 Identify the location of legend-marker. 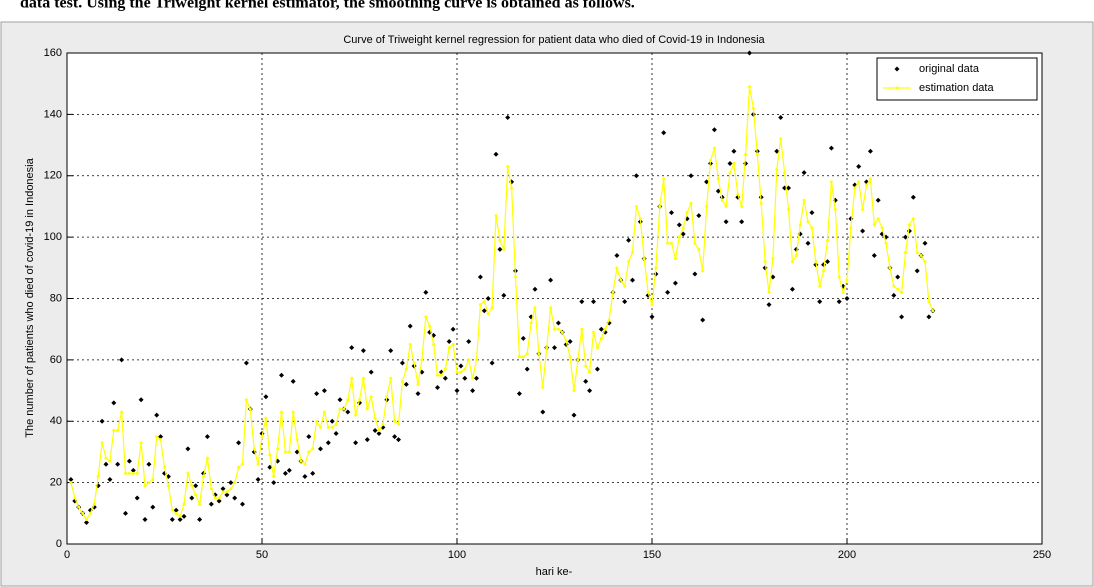
(897, 69).